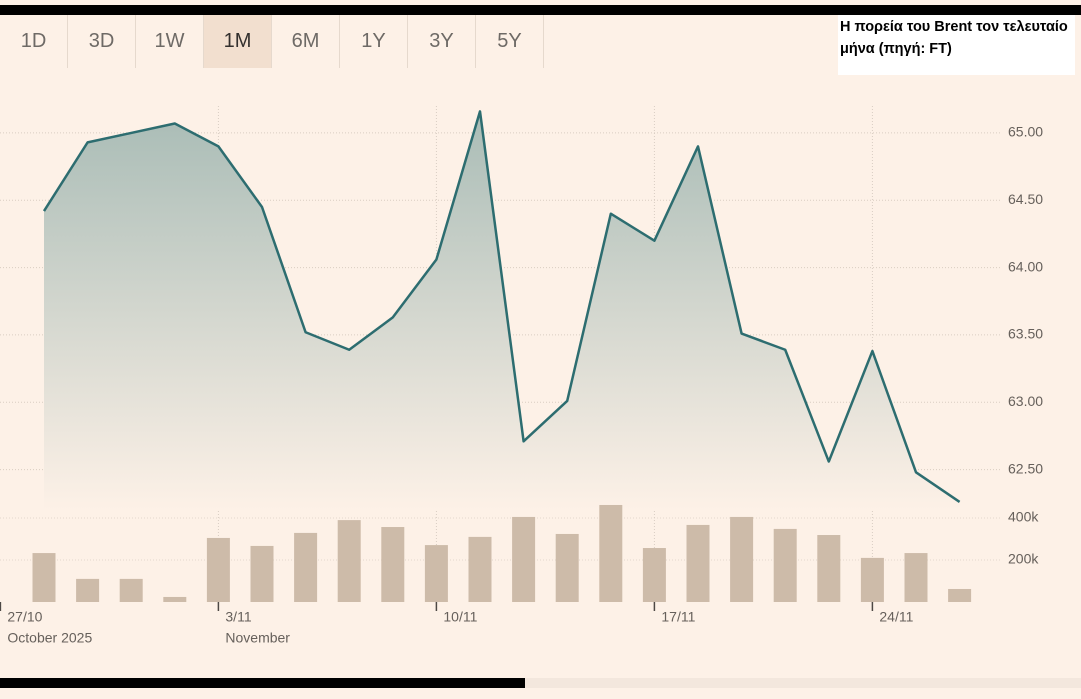 The width and height of the screenshot is (1081, 699). I want to click on x-tick-label: 27/10, so click(24, 617).